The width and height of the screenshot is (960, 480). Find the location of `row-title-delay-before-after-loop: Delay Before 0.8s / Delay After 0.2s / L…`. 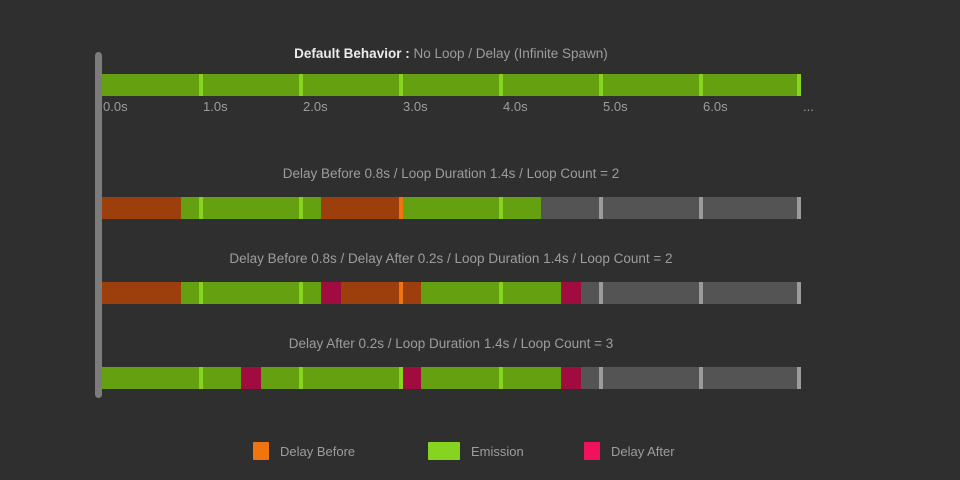

row-title-delay-before-after-loop: Delay Before 0.8s / Delay After 0.2s / L… is located at coordinates (451, 258).